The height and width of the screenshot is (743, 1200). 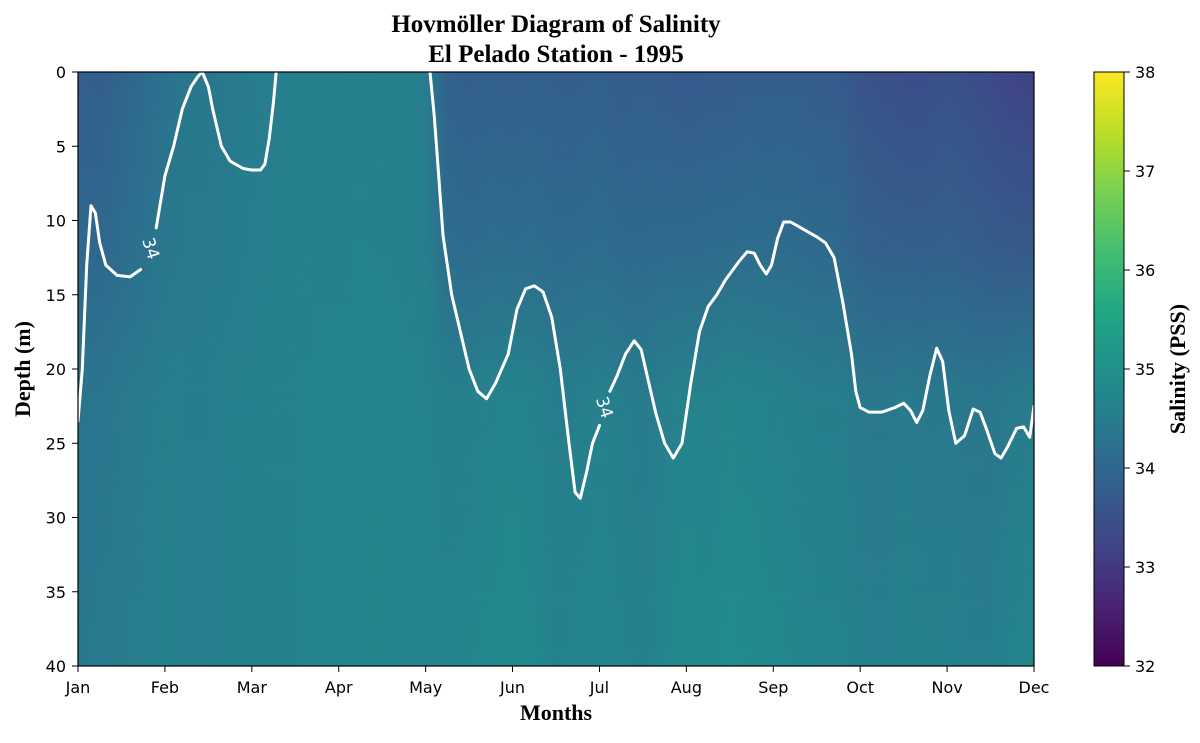 I want to click on y-tick-label-20: 20, so click(x=56, y=369).